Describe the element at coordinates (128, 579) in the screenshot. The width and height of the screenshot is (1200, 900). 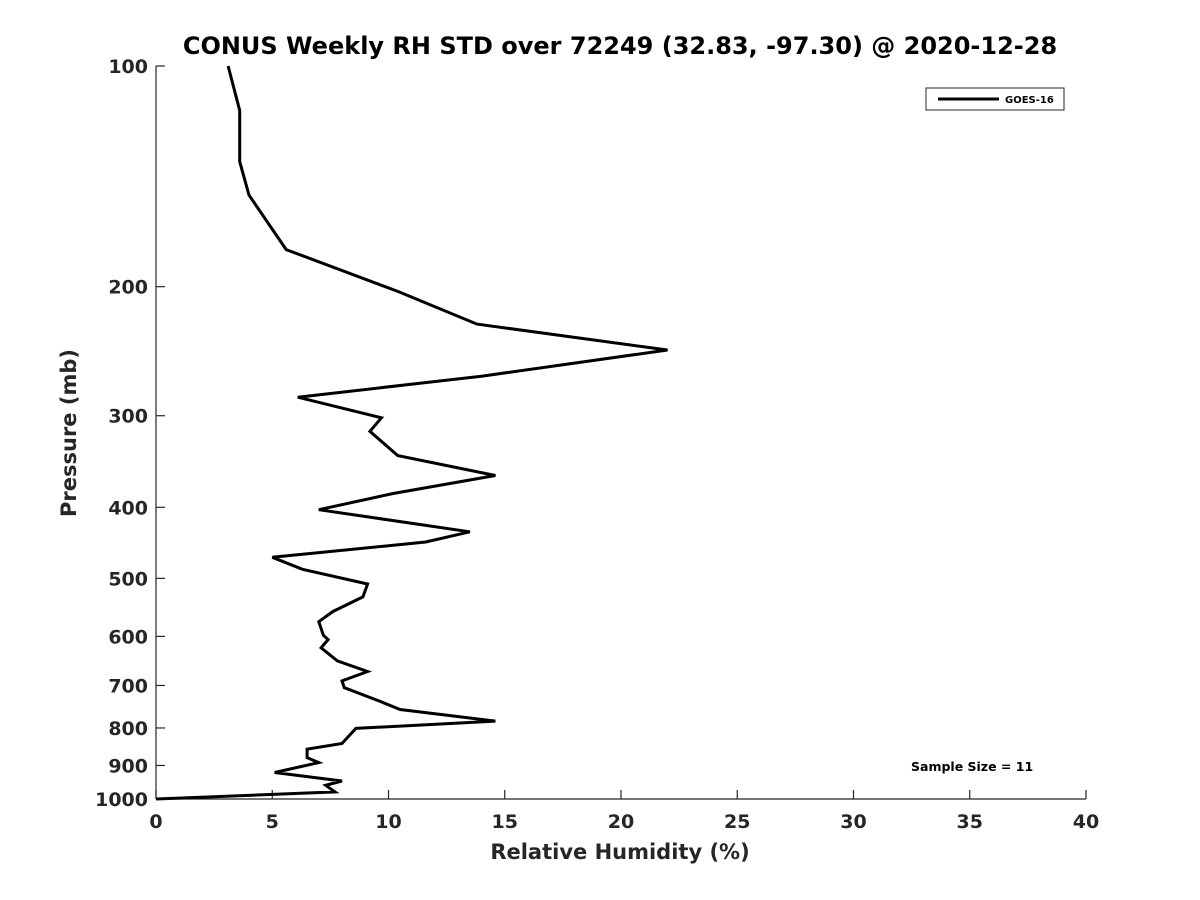
I see `y-tick-label: 500` at that location.